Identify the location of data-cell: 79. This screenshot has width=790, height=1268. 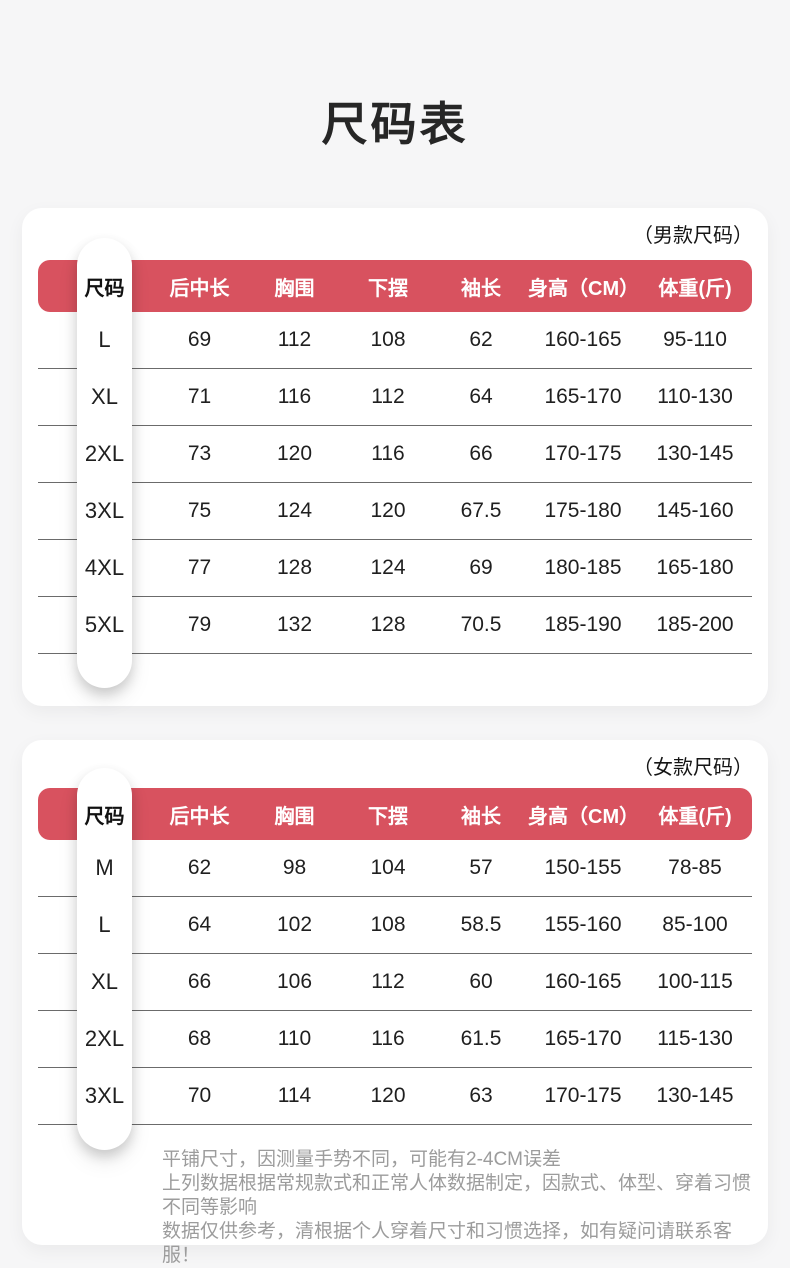
(199, 624).